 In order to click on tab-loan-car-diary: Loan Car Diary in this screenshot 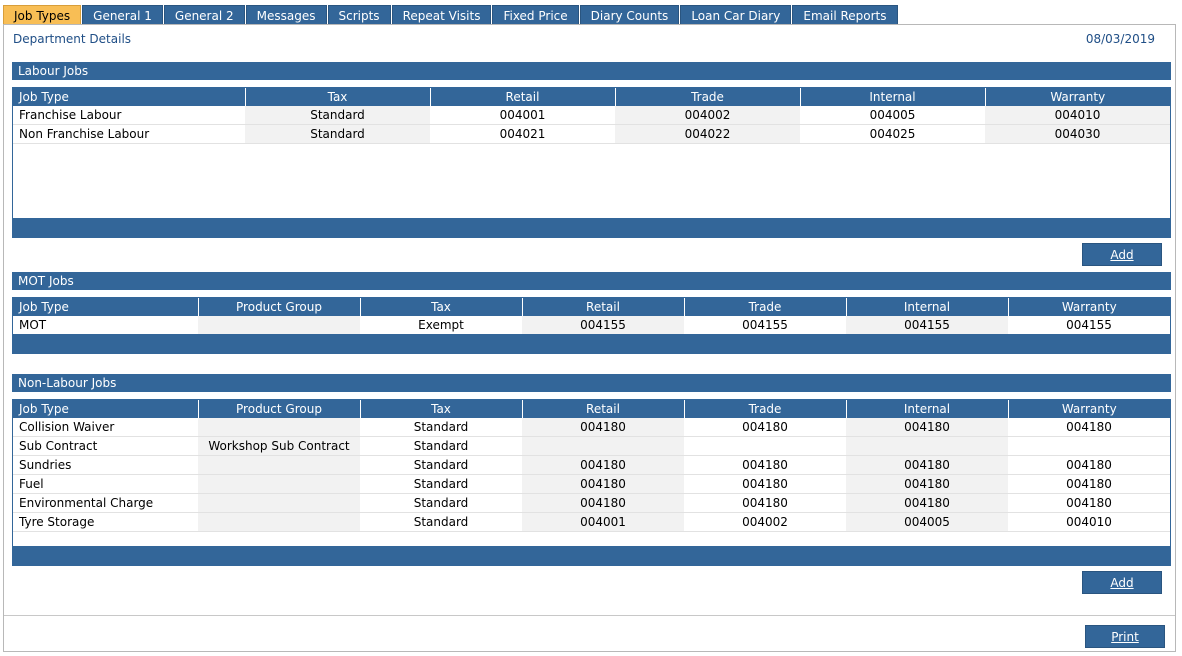, I will do `click(736, 15)`.